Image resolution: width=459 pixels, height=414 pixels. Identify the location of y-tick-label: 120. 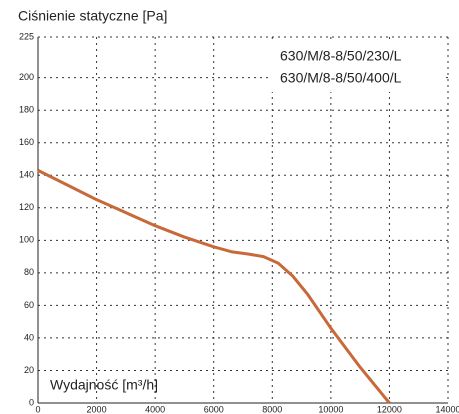
(26, 207).